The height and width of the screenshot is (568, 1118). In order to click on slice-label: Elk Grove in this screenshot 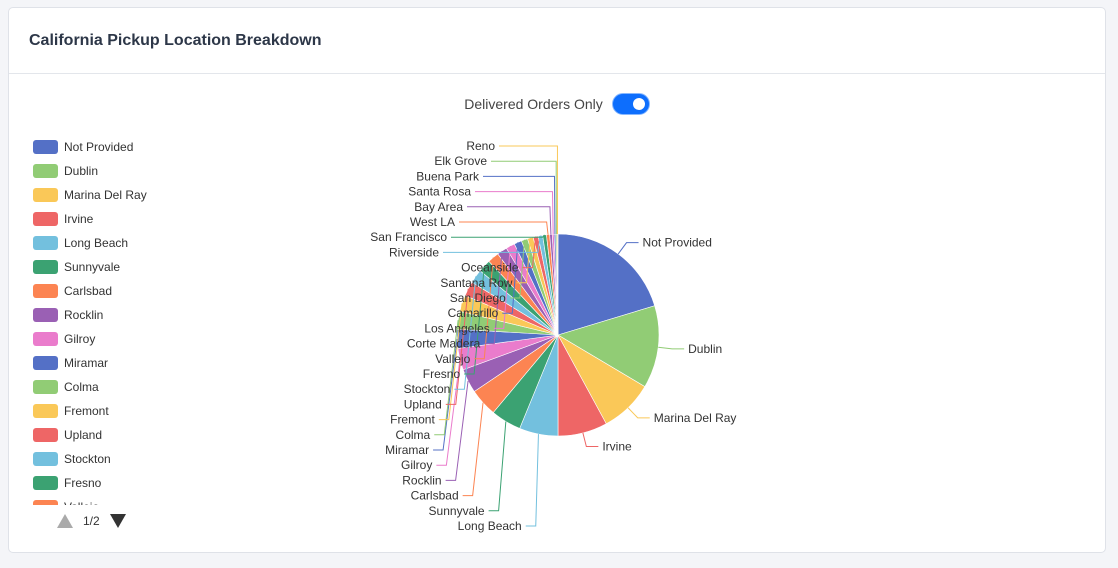, I will do `click(460, 161)`.